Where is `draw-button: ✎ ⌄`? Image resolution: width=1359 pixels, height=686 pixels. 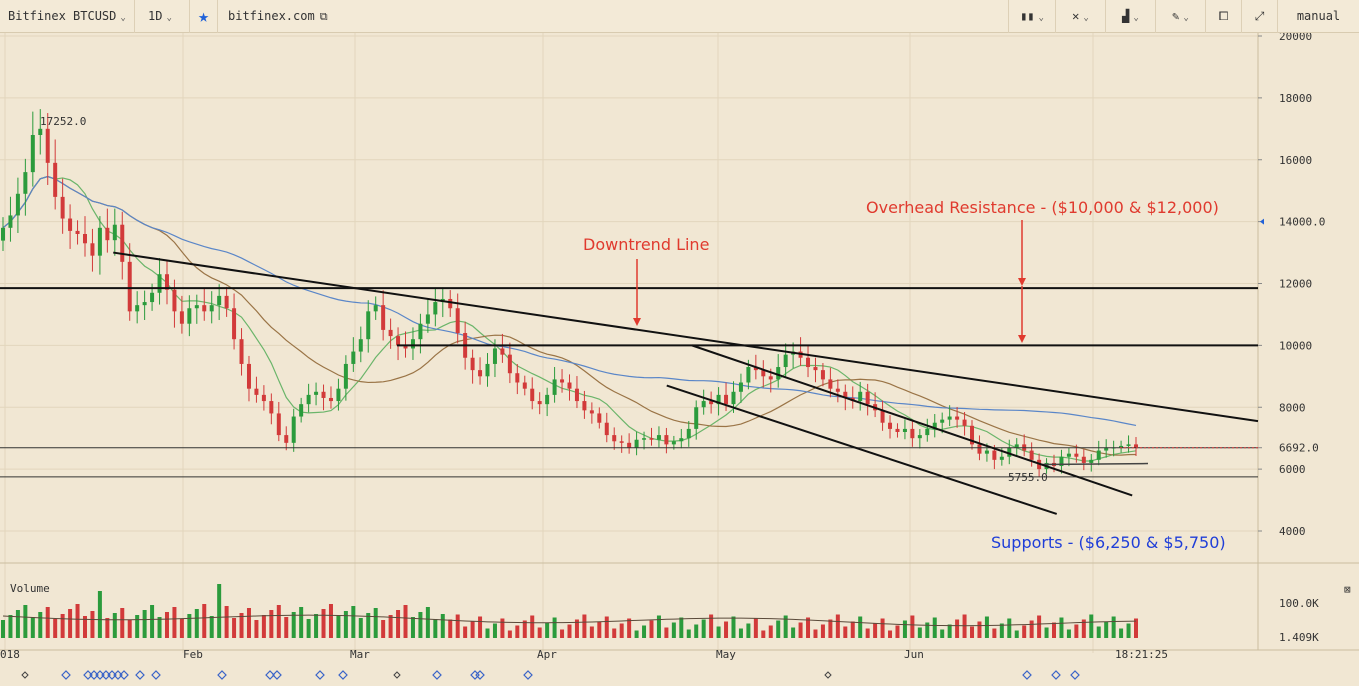
draw-button: ✎ ⌄ is located at coordinates (1181, 16).